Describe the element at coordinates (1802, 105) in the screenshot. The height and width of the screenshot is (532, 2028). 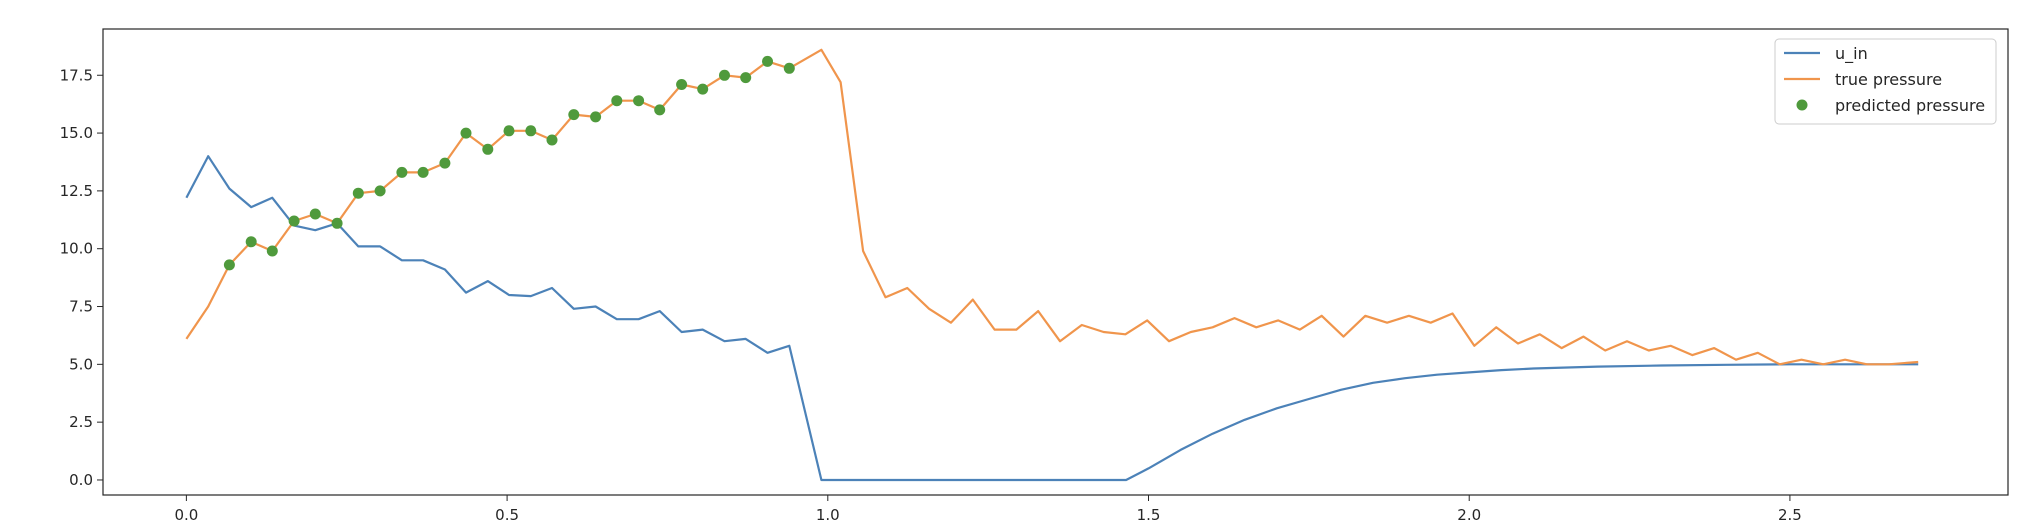
I see `legend-swatch` at that location.